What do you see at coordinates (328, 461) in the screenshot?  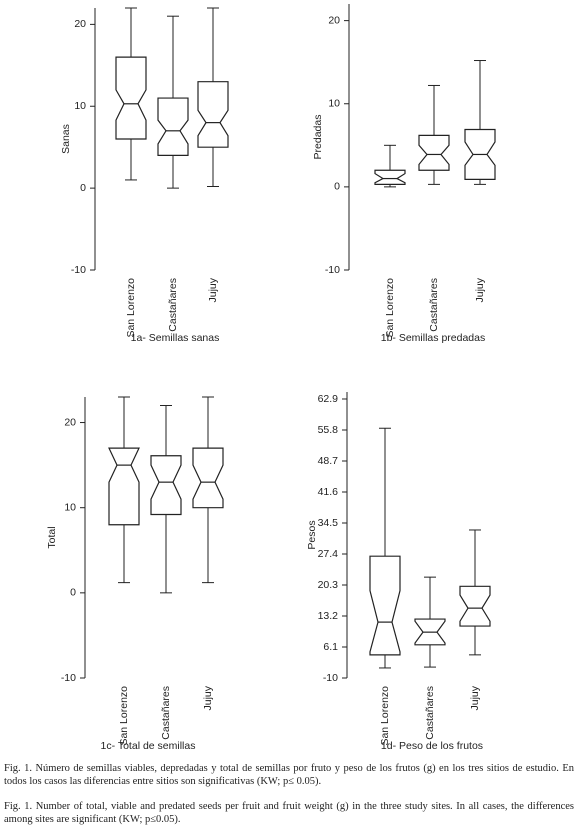 I see `y-tick-label: 48.7` at bounding box center [328, 461].